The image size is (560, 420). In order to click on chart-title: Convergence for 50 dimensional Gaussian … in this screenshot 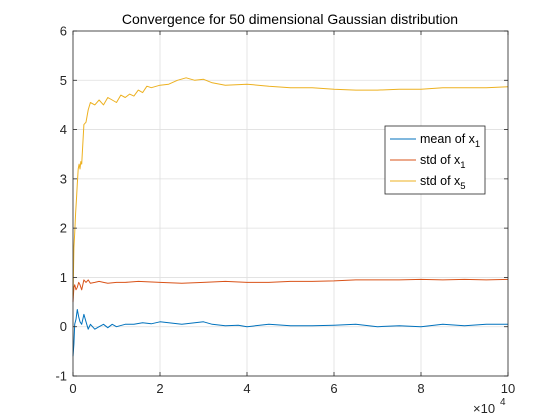, I will do `click(290, 19)`.